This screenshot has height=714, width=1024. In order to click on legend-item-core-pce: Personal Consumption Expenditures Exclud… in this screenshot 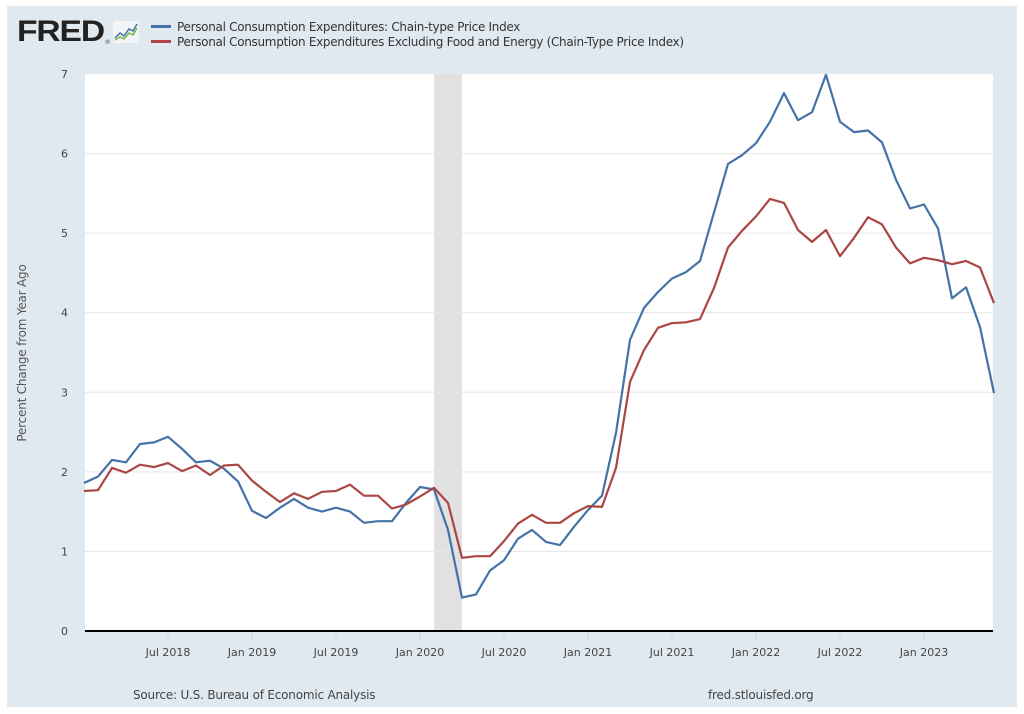, I will do `click(417, 41)`.